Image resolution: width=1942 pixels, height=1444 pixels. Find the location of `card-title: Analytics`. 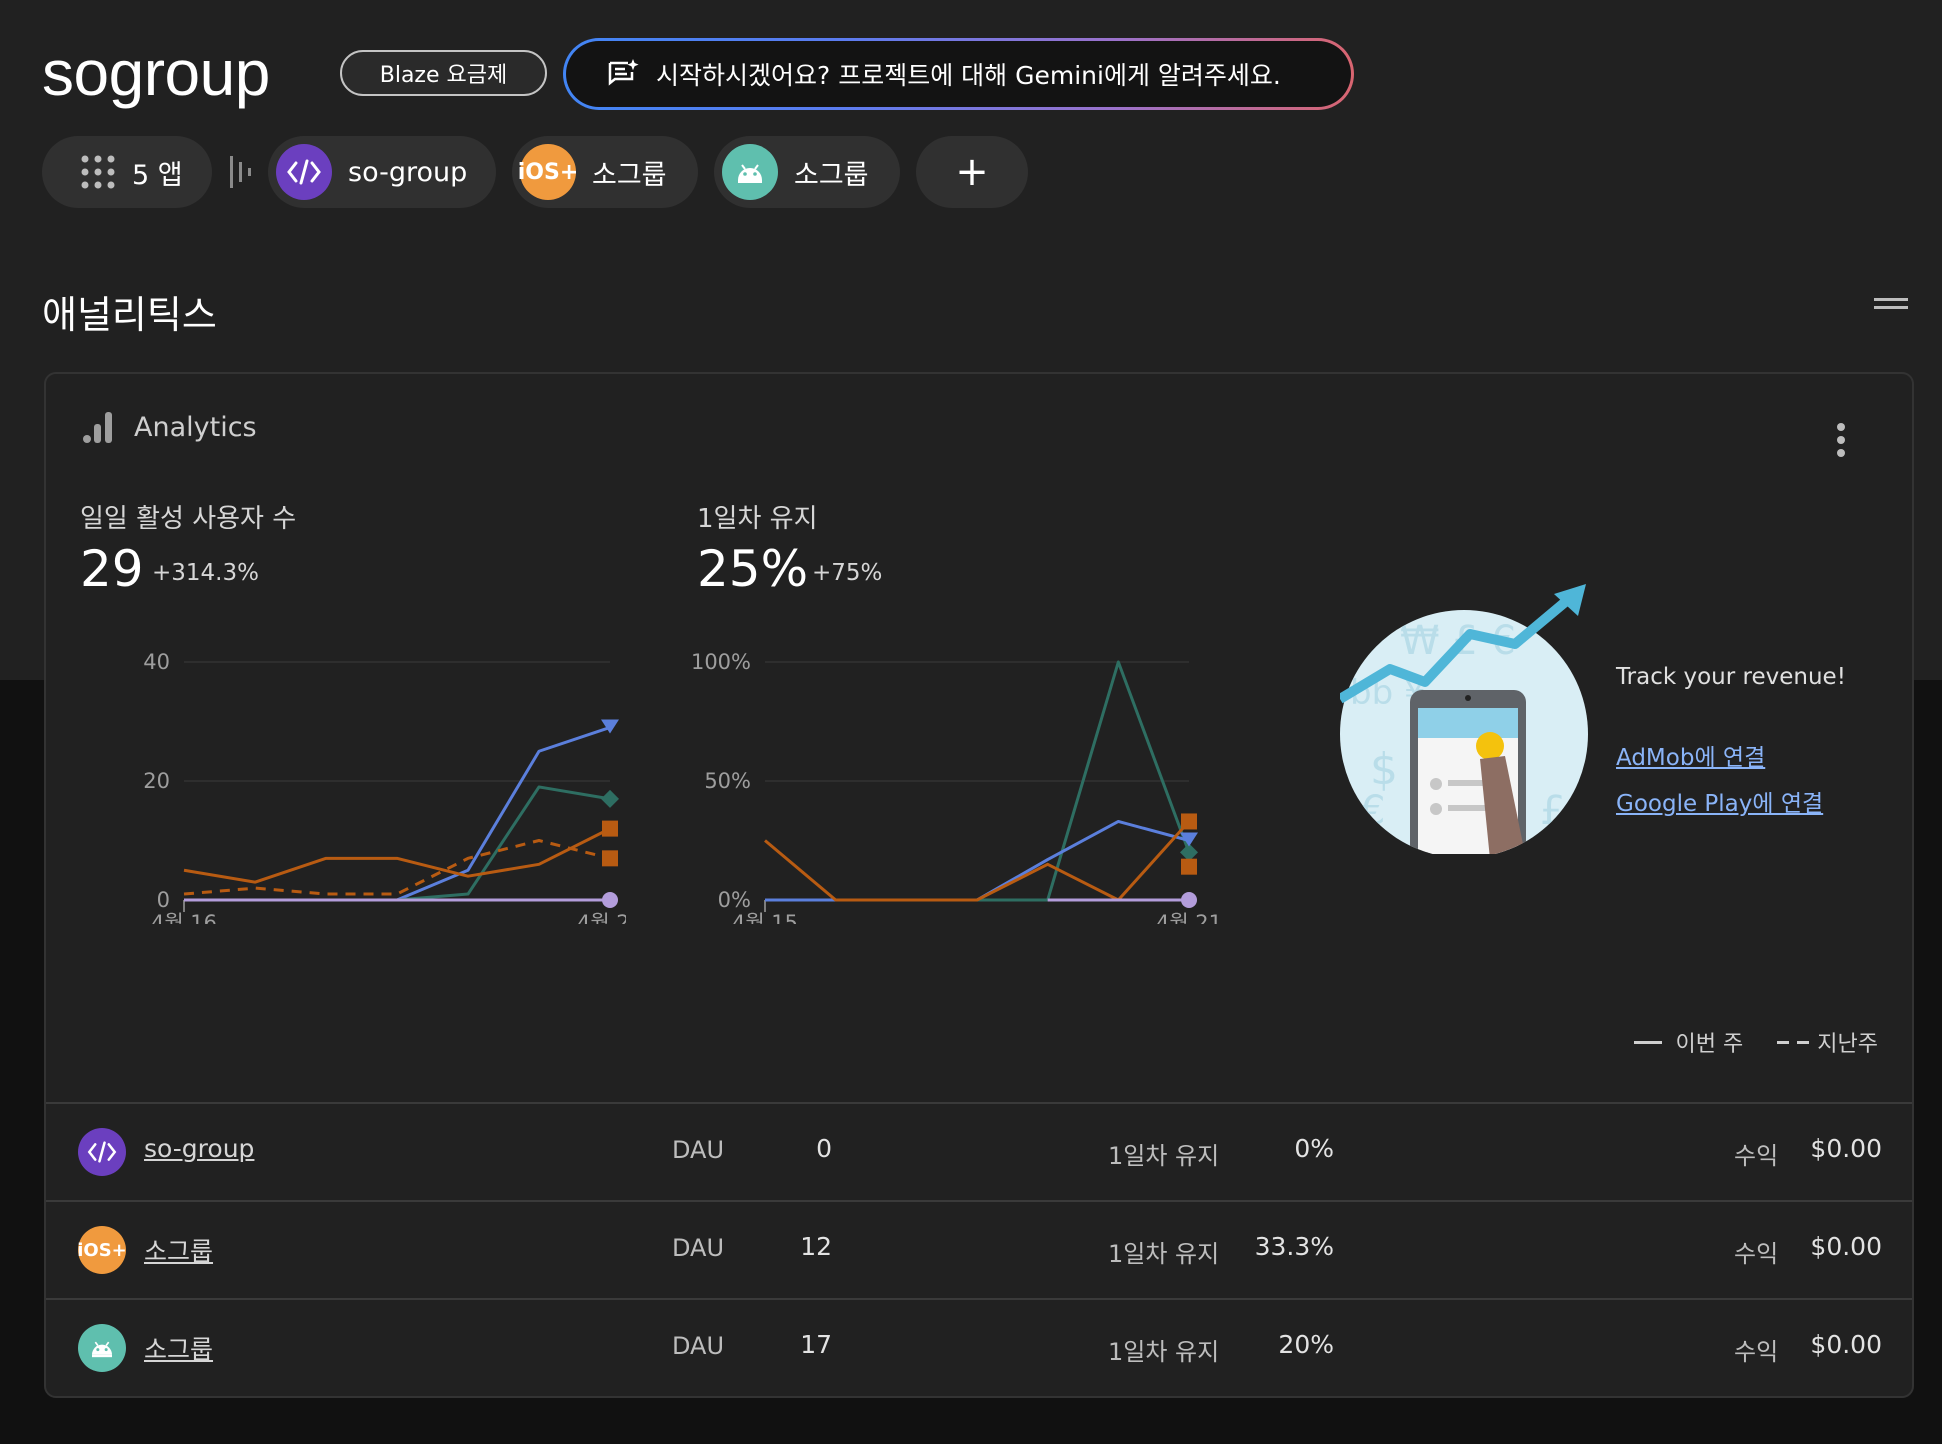

card-title: Analytics is located at coordinates (195, 427).